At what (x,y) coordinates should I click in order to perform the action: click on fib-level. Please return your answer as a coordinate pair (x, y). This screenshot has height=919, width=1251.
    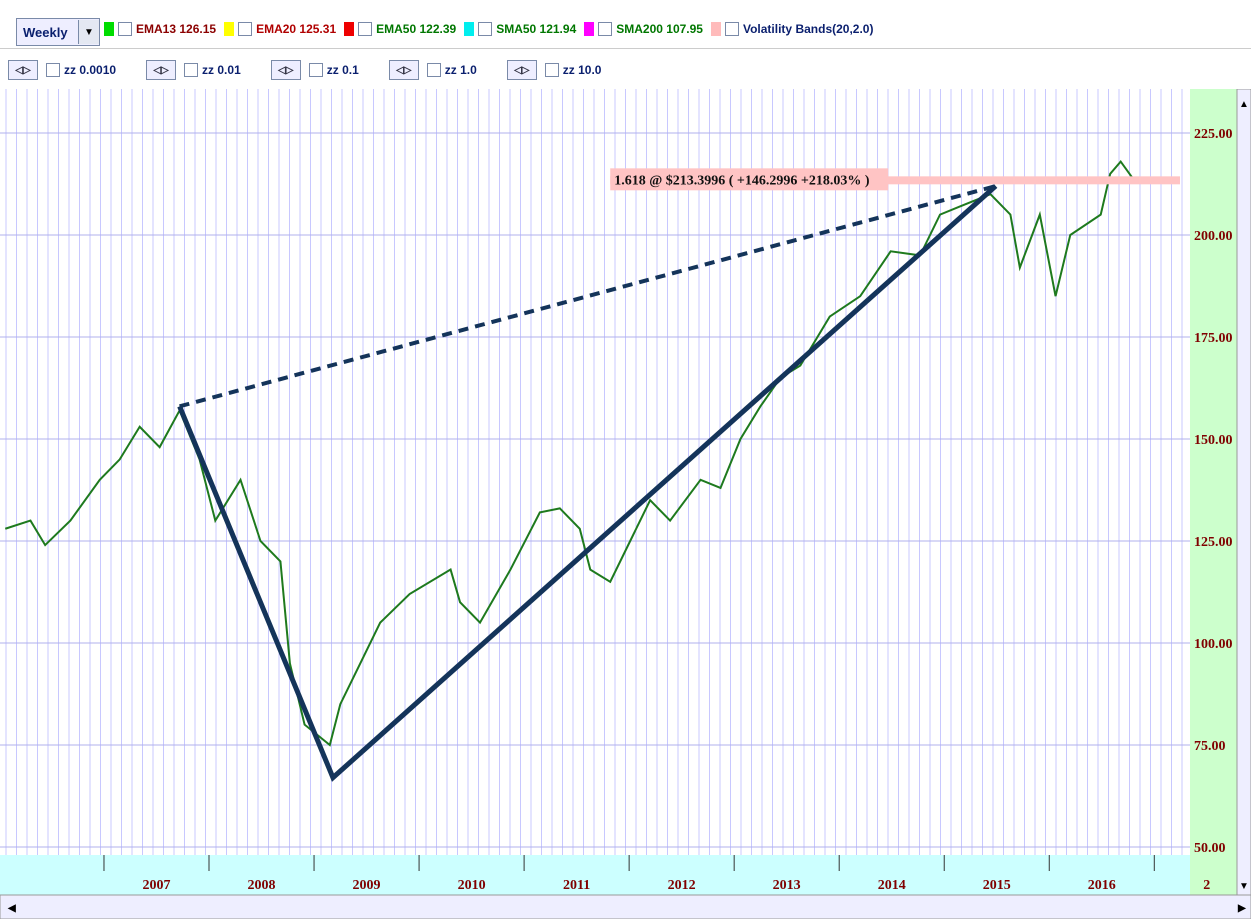
    Looking at the image, I should click on (895, 180).